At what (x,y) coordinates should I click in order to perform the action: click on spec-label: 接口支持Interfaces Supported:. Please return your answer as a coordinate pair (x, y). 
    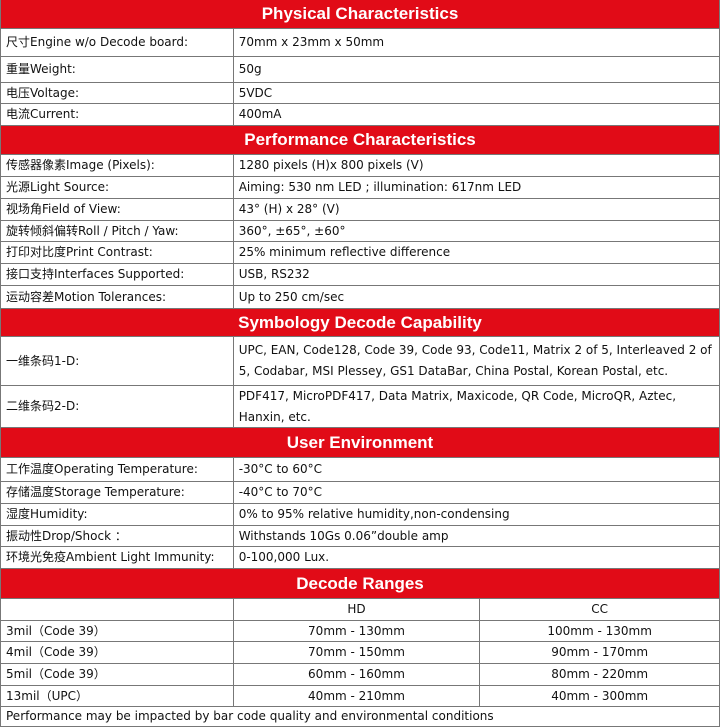
    Looking at the image, I should click on (117, 275).